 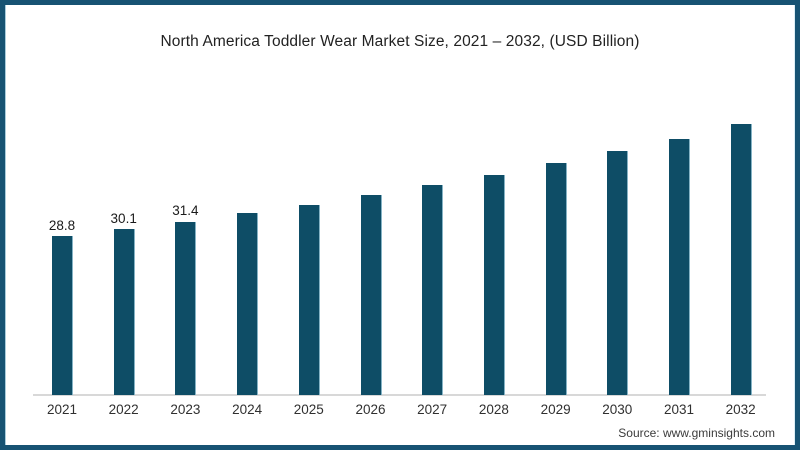 What do you see at coordinates (556, 278) in the screenshot?
I see `bar-2029` at bounding box center [556, 278].